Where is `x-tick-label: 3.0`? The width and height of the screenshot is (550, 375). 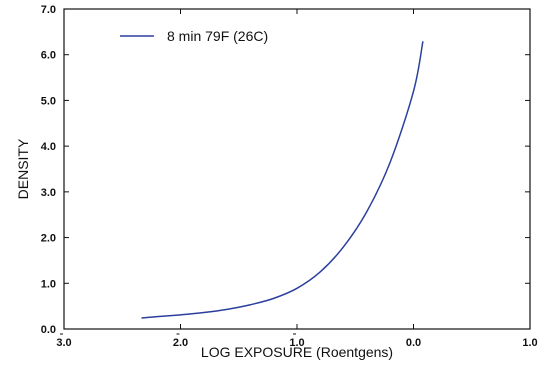 x-tick-label: 3.0 is located at coordinates (63, 343).